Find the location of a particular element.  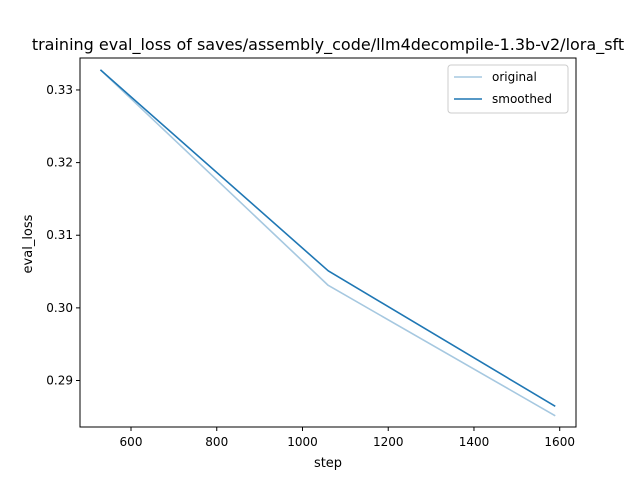

y-tick-label: 0.32 is located at coordinates (59, 163).